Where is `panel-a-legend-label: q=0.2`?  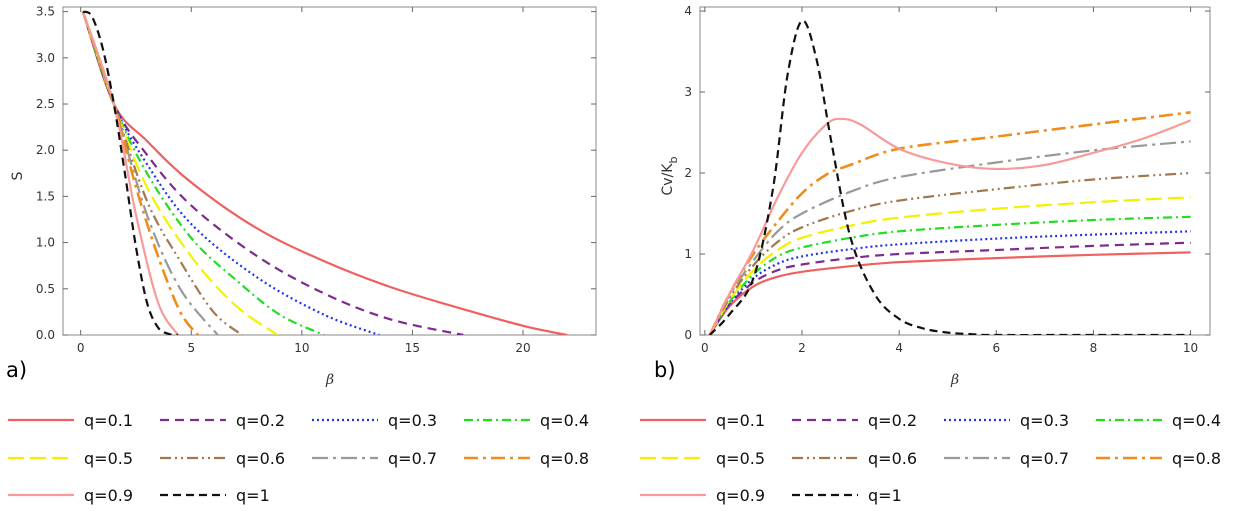 panel-a-legend-label: q=0.2 is located at coordinates (260, 420).